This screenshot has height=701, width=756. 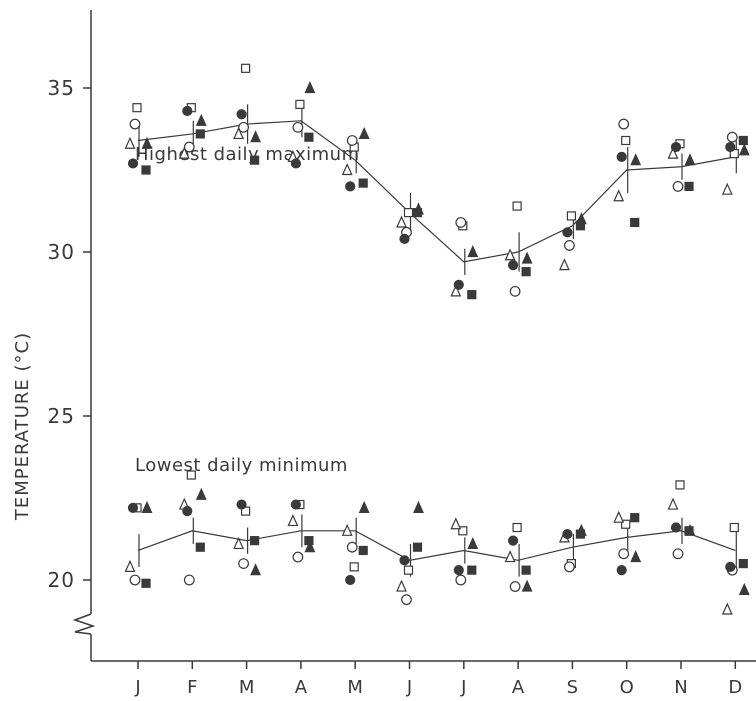 I want to click on month-label-10: O, so click(x=627, y=687).